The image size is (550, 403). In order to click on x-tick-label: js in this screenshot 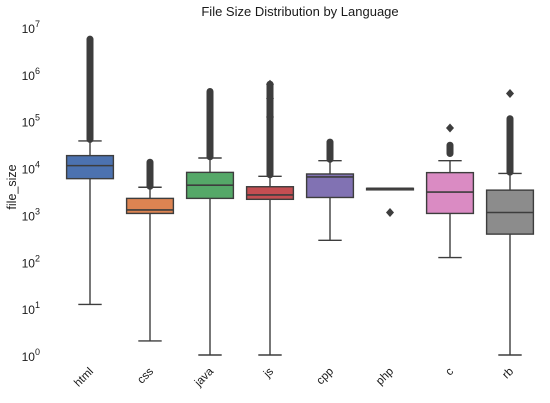, I will do `click(268, 372)`.